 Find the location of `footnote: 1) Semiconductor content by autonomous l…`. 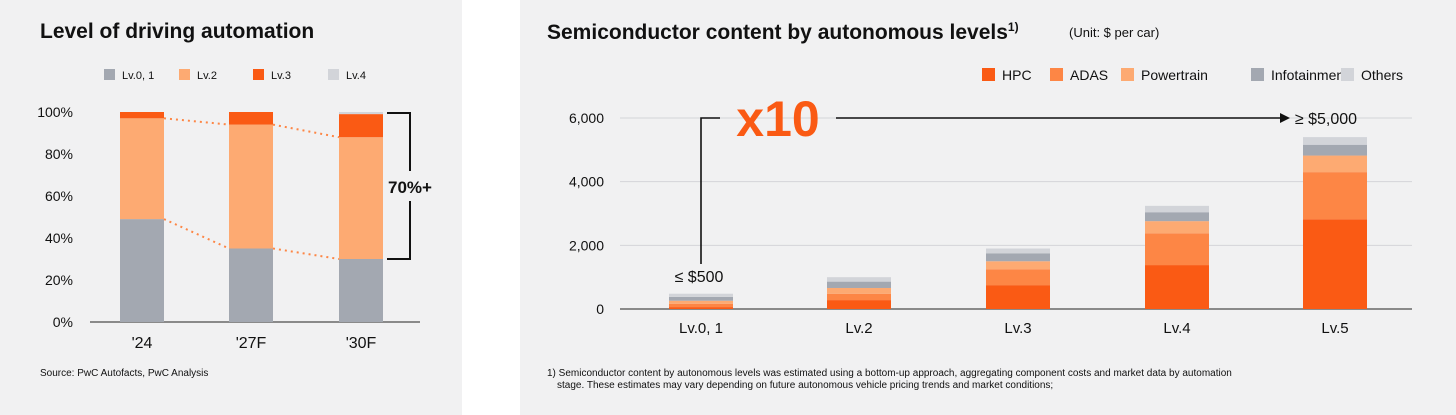

footnote: 1) Semiconductor content by autonomous l… is located at coordinates (927, 380).